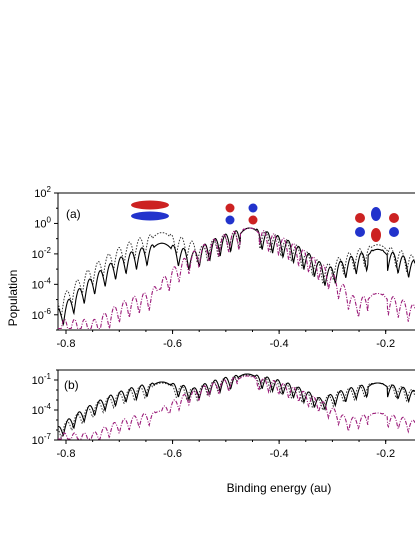 The height and width of the screenshot is (537, 415). I want to click on y-tick-label: 10⁻⁶, so click(42, 314).